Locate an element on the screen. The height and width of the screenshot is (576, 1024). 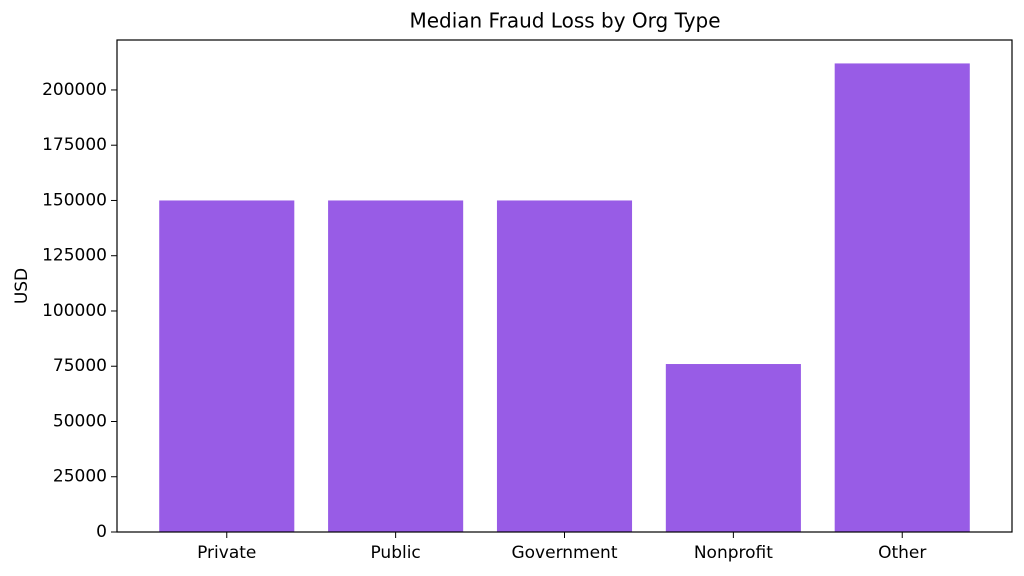
y-tick-label: 200000 is located at coordinates (74, 90).